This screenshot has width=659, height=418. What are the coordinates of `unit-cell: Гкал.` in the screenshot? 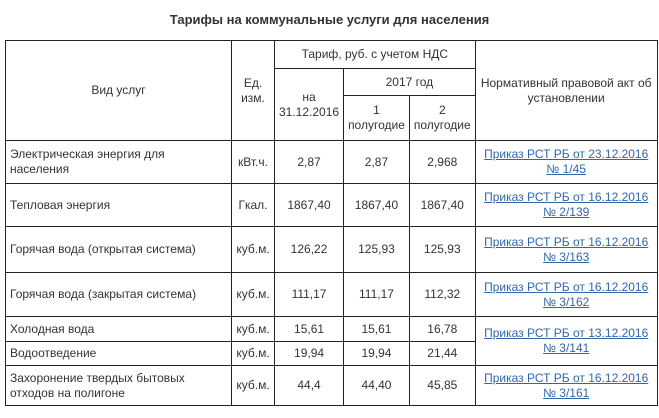 It's located at (253, 205).